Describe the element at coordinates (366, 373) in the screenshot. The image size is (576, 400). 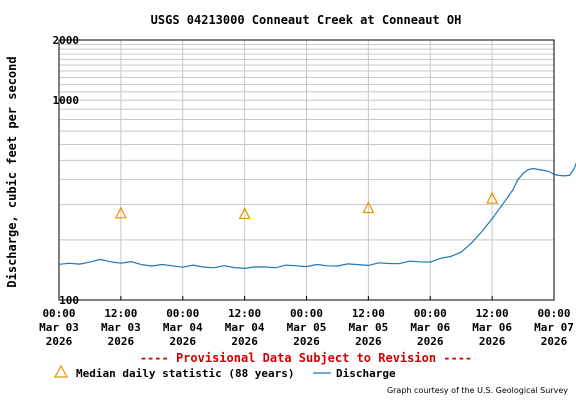
I see `legend-discharge-label: Discharge` at that location.